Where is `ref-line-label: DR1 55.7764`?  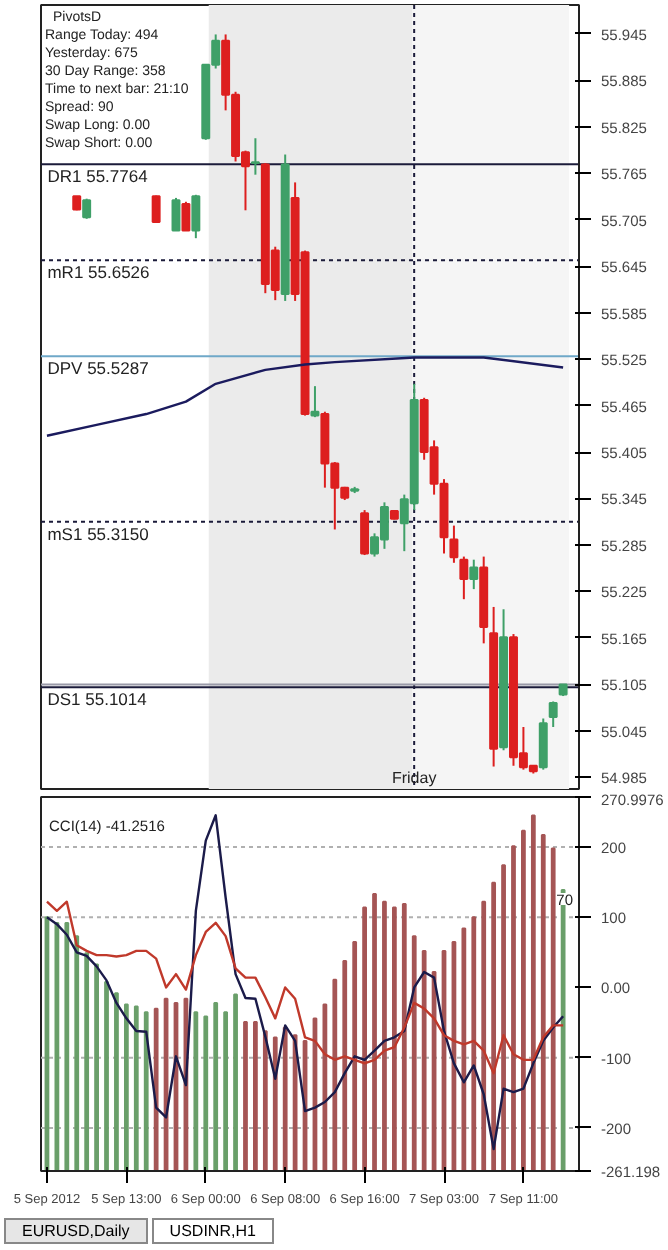 ref-line-label: DR1 55.7764 is located at coordinates (98, 176).